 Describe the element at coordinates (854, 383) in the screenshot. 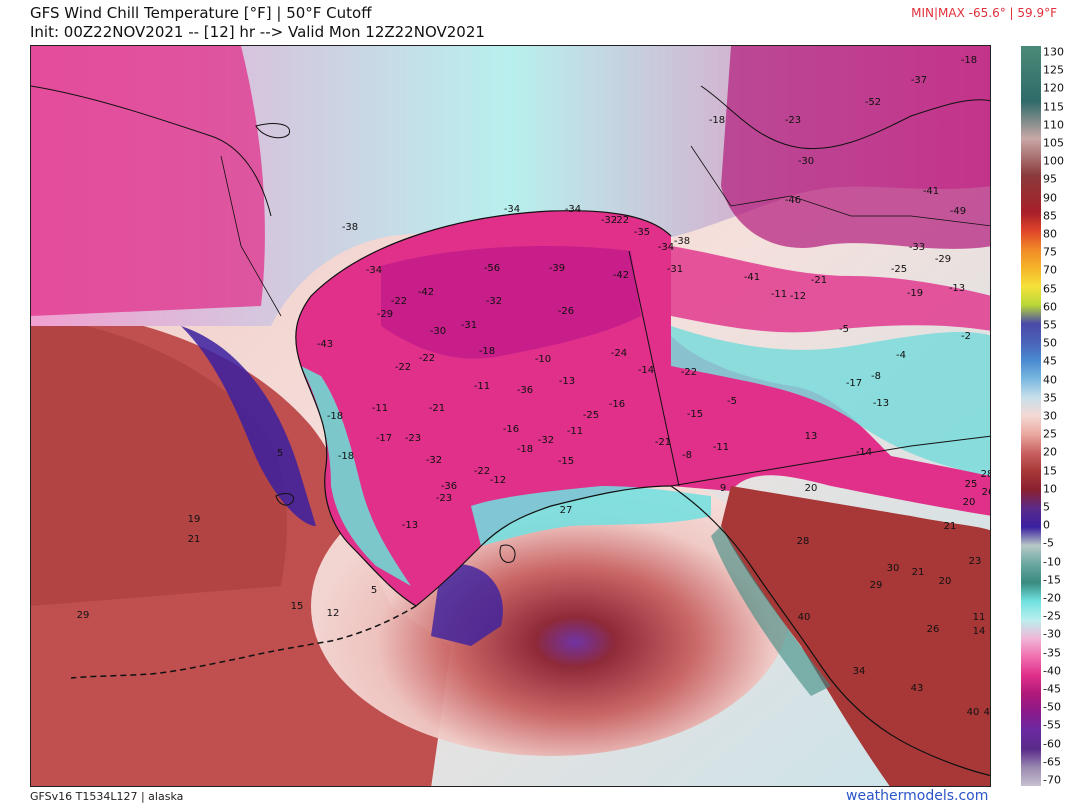

I see `temperature-label: -17` at that location.